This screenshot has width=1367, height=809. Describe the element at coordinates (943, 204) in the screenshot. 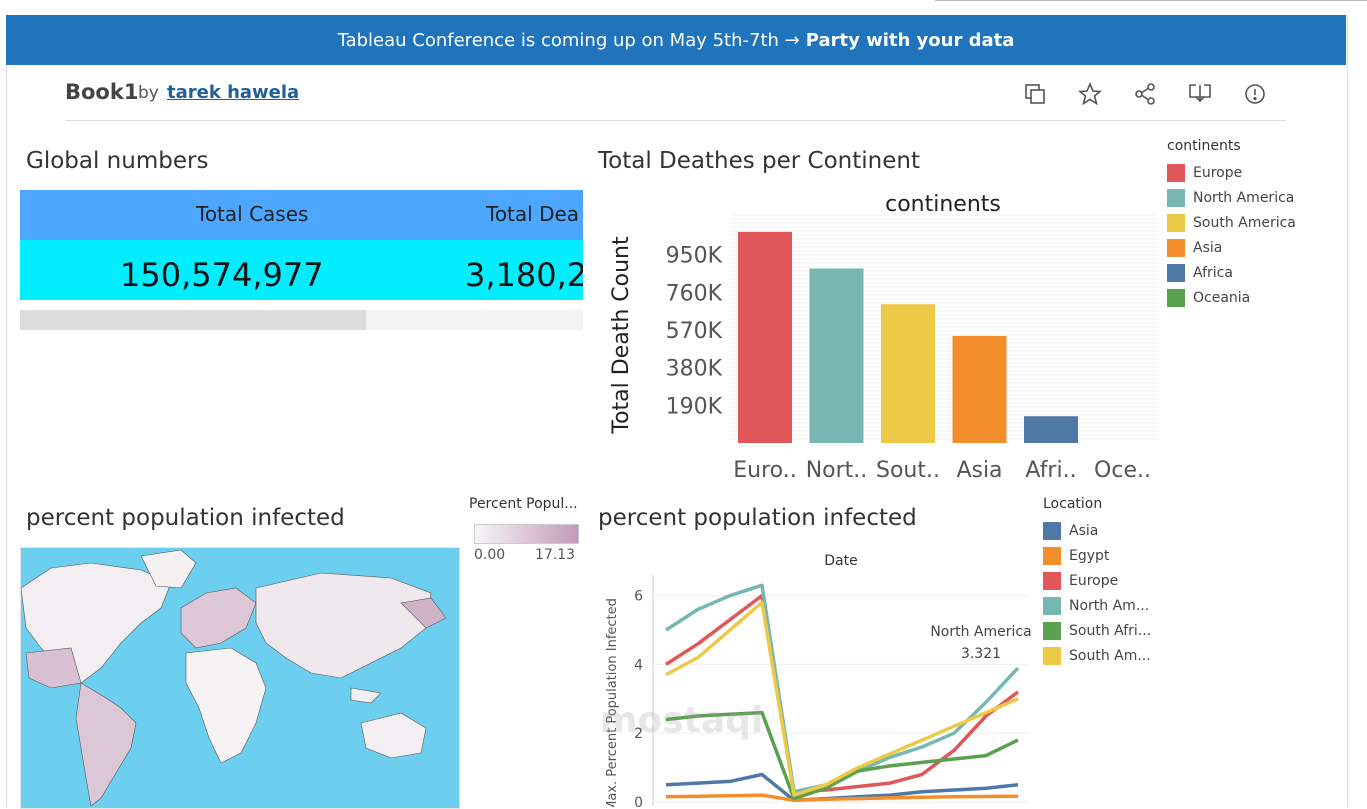

I see `chart-title: continents` at that location.